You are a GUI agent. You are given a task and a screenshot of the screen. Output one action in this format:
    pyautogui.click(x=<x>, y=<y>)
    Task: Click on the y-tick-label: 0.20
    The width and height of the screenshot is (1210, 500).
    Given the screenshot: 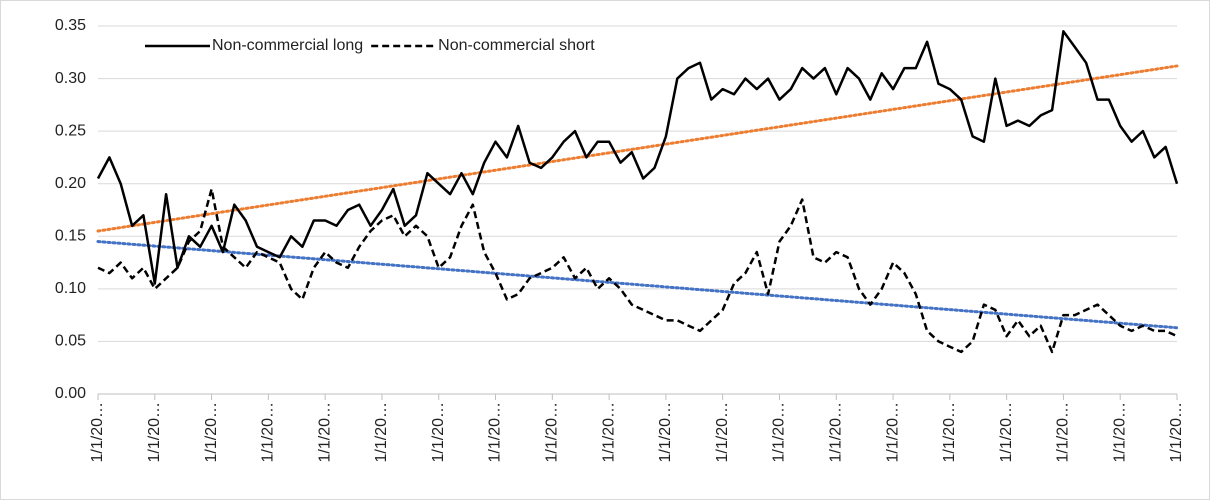 What is the action you would take?
    pyautogui.click(x=70, y=183)
    